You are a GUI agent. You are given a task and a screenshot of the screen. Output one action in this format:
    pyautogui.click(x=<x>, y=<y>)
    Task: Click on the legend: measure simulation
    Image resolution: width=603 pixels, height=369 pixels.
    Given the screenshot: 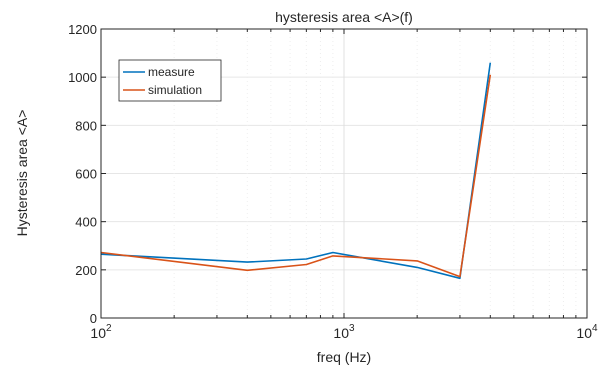 What is the action you would take?
    pyautogui.click(x=170, y=80)
    